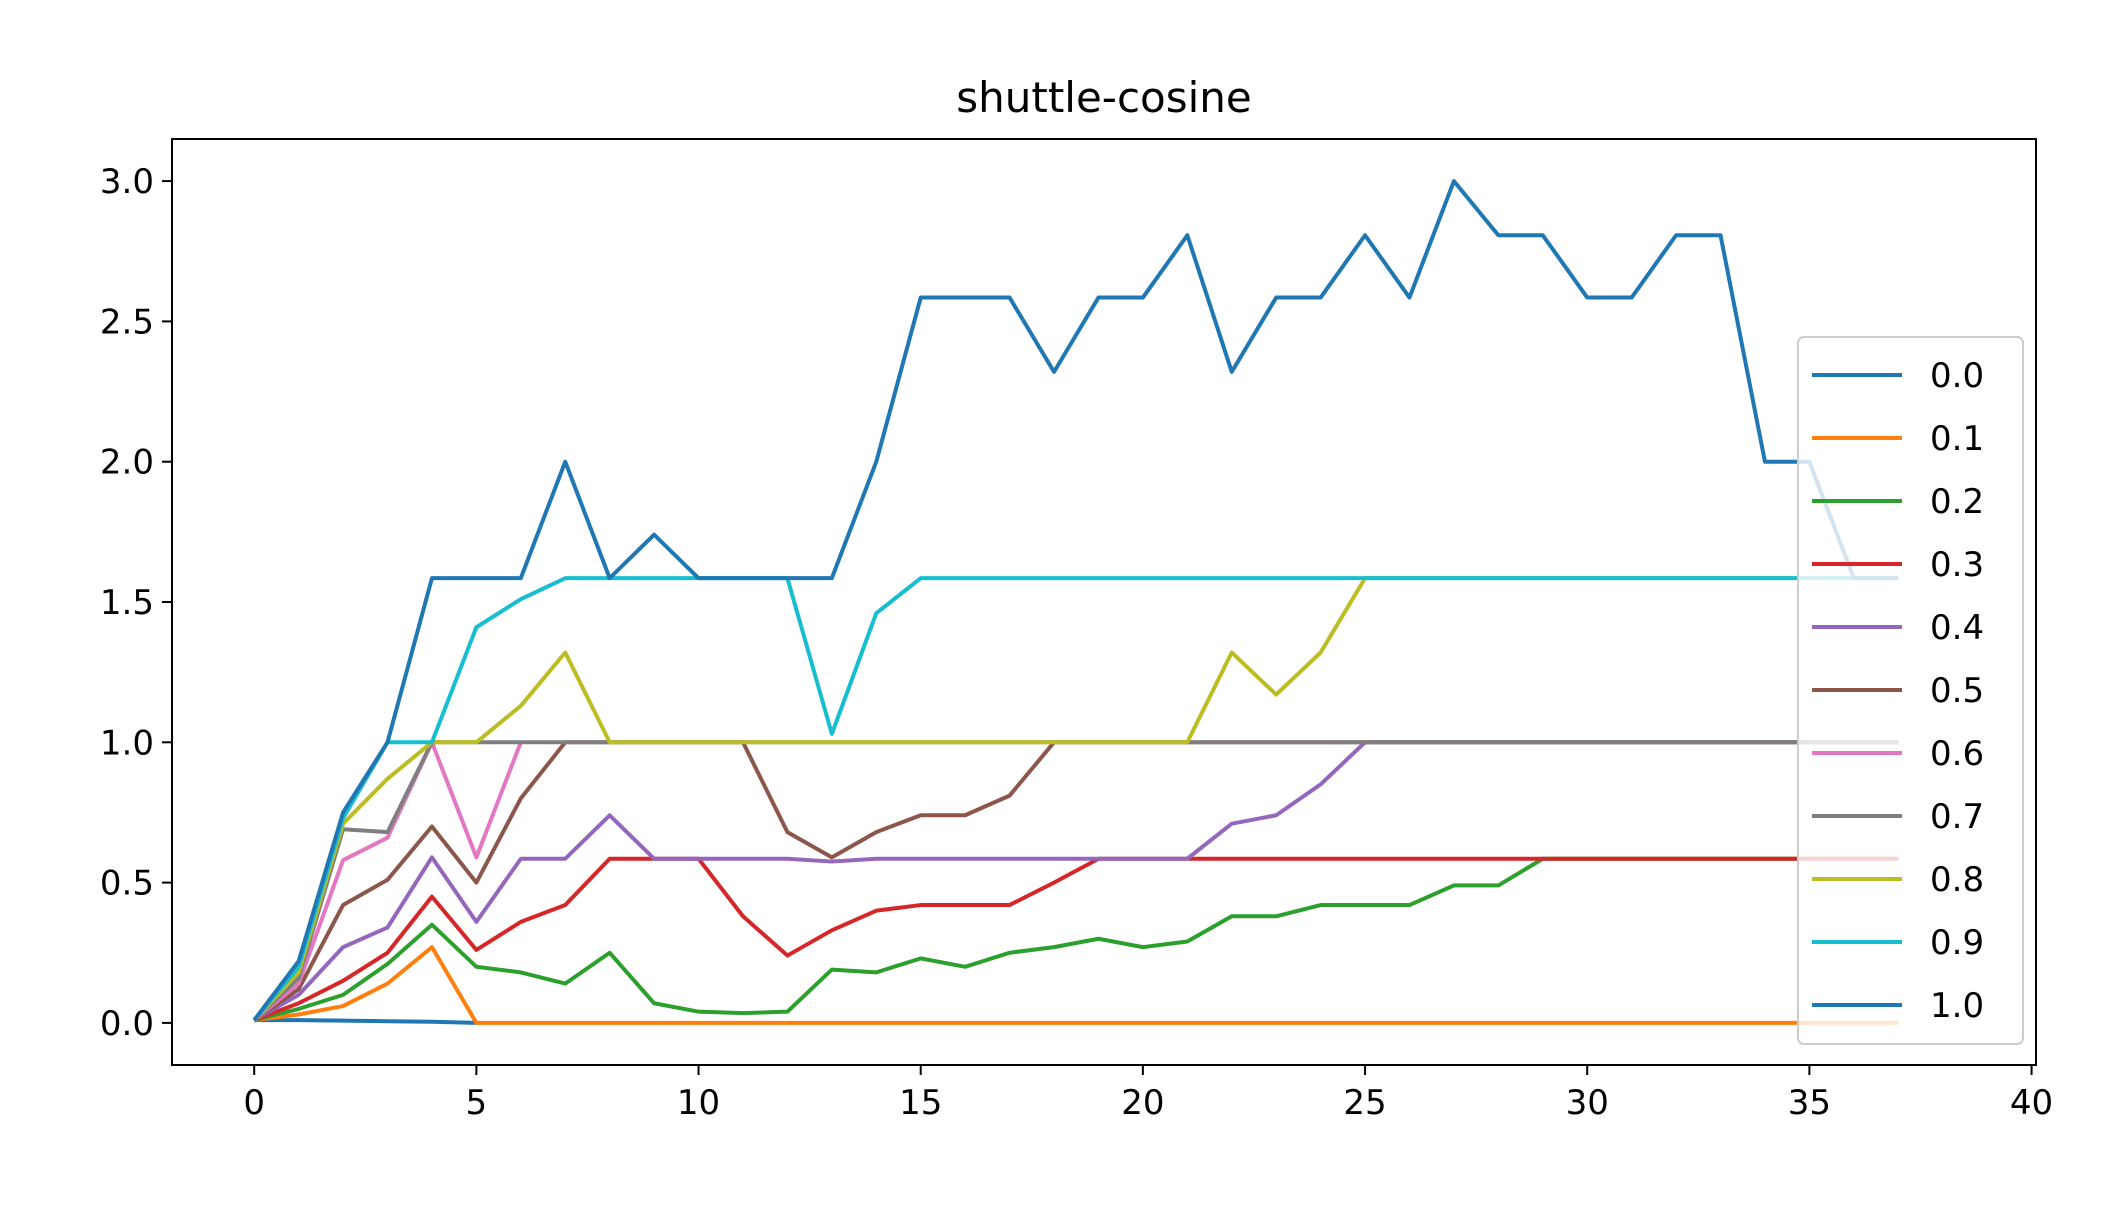 The height and width of the screenshot is (1208, 2105). I want to click on y-tick-label: 2.0, so click(127, 463).